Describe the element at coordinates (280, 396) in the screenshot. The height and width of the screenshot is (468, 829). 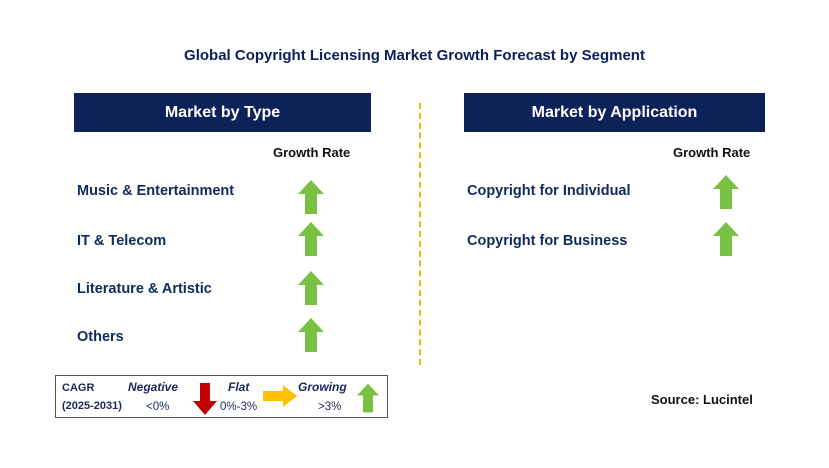
I see `right-arrow-icon` at that location.